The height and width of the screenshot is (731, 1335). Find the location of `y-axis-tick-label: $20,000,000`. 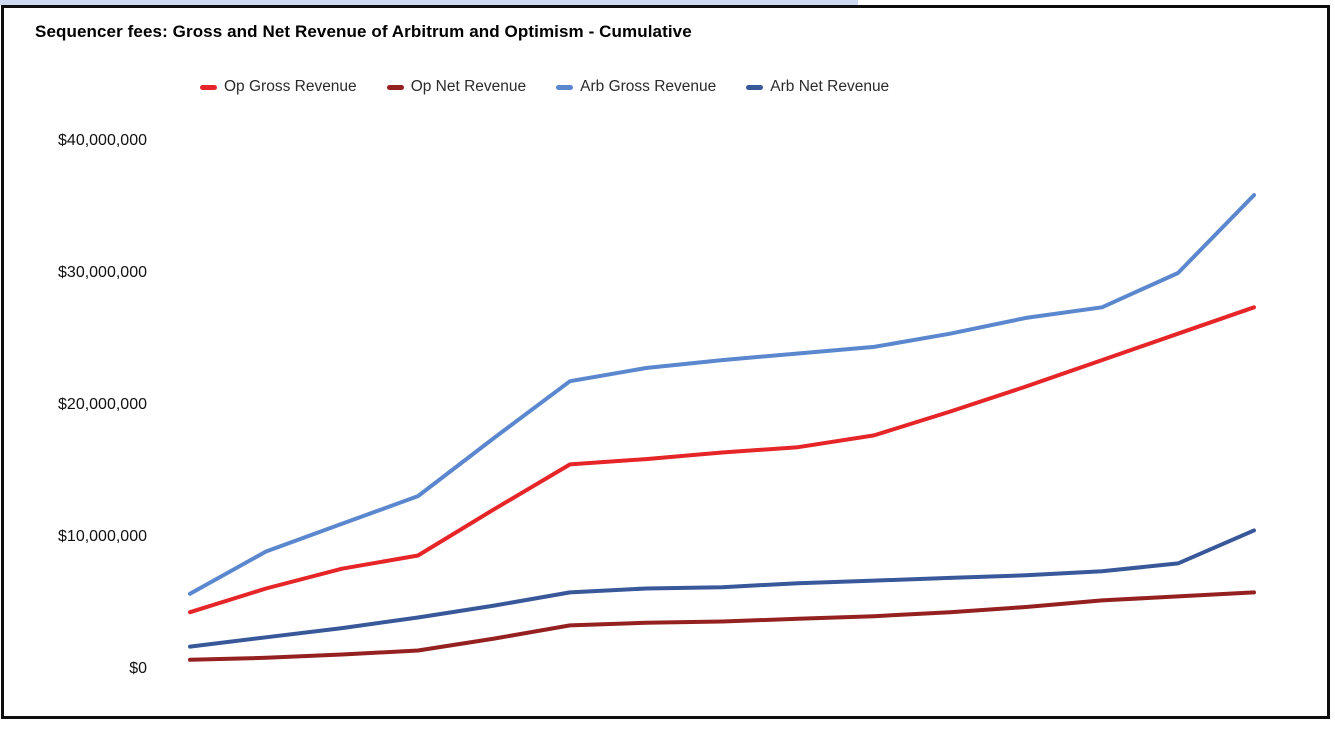

y-axis-tick-label: $20,000,000 is located at coordinates (102, 404).